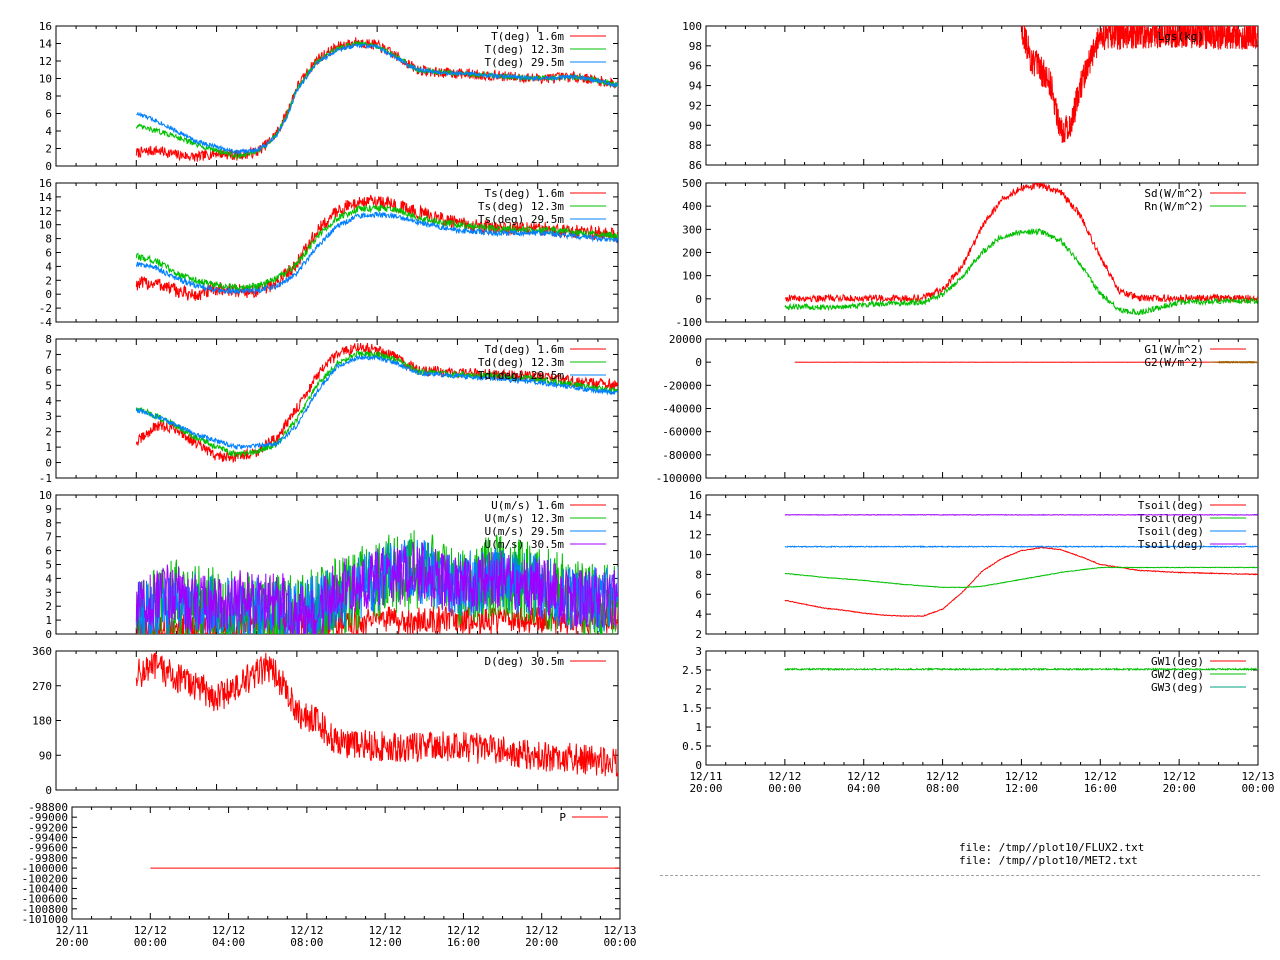 The width and height of the screenshot is (1280, 960). I want to click on x-tick-label: 12:00, so click(1021, 788).